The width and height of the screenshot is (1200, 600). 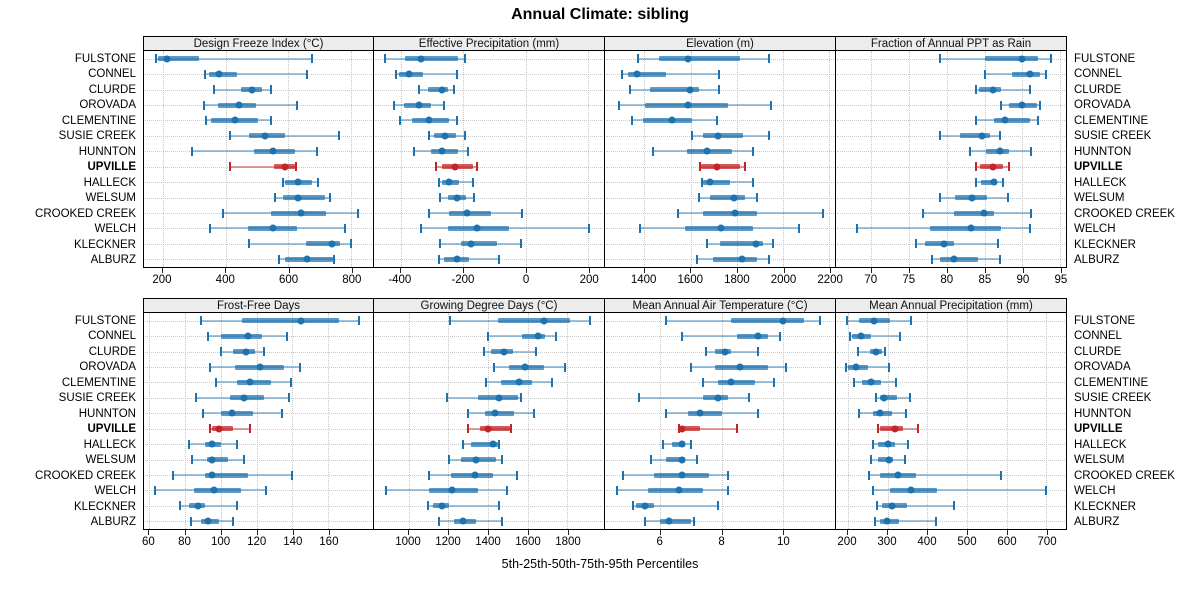 I want to click on axis-tick-label: 80, so click(x=947, y=280).